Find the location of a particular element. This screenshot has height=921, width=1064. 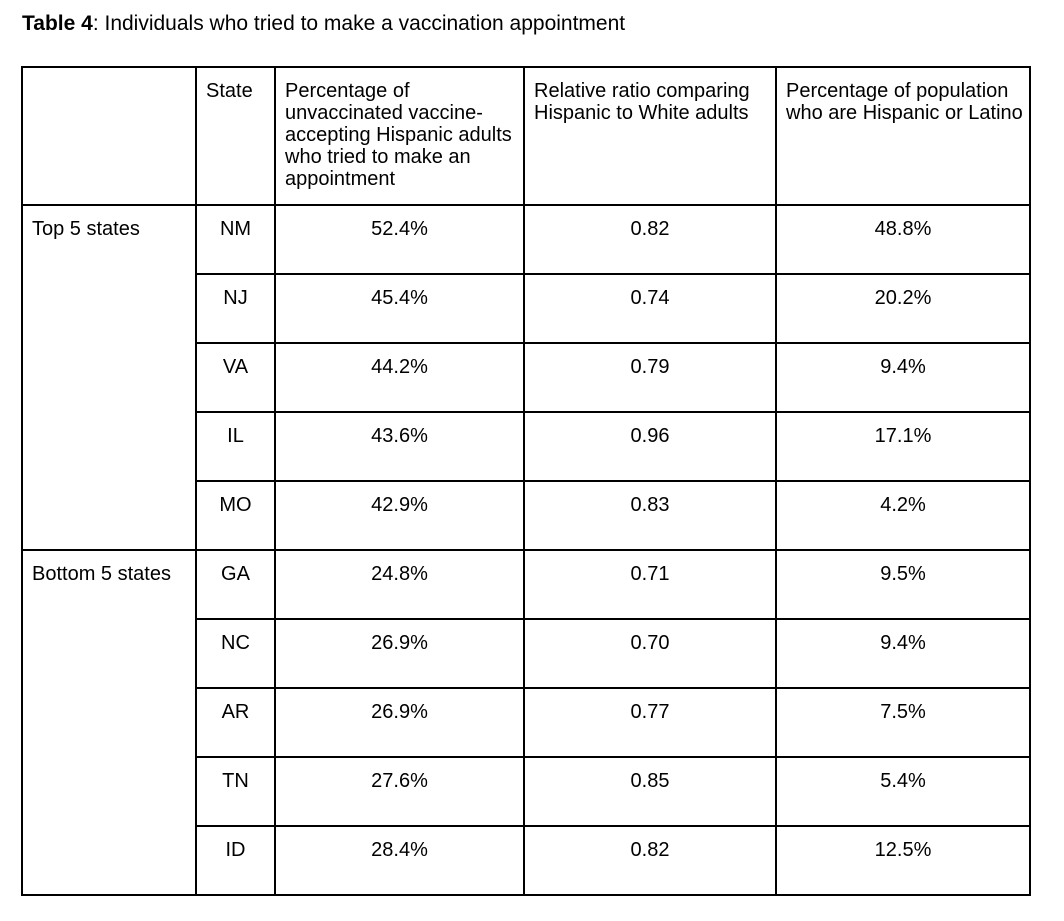

state-cell: NM is located at coordinates (235, 239).